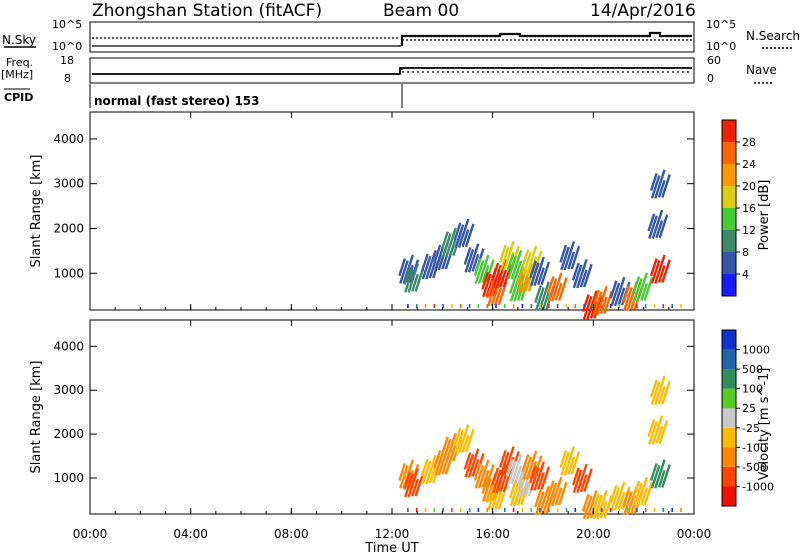  What do you see at coordinates (764, 215) in the screenshot?
I see `power-colorbar-label: Power [dB]` at bounding box center [764, 215].